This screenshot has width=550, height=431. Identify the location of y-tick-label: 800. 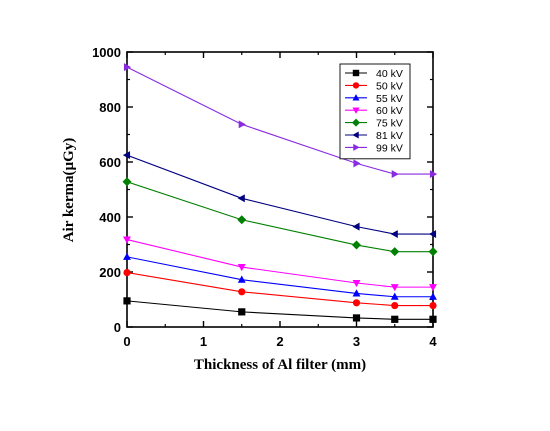
(110, 107).